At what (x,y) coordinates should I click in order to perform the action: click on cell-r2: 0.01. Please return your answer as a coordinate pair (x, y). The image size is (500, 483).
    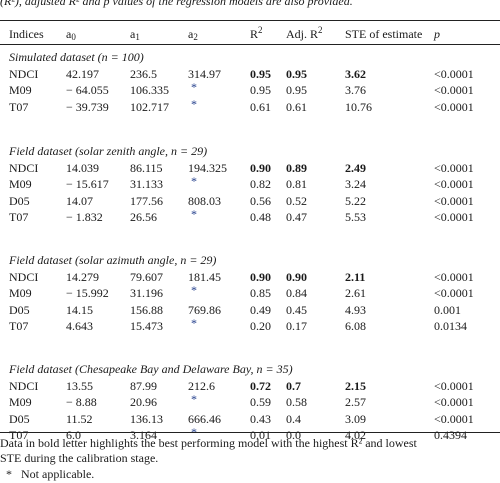
    Looking at the image, I should click on (260, 435).